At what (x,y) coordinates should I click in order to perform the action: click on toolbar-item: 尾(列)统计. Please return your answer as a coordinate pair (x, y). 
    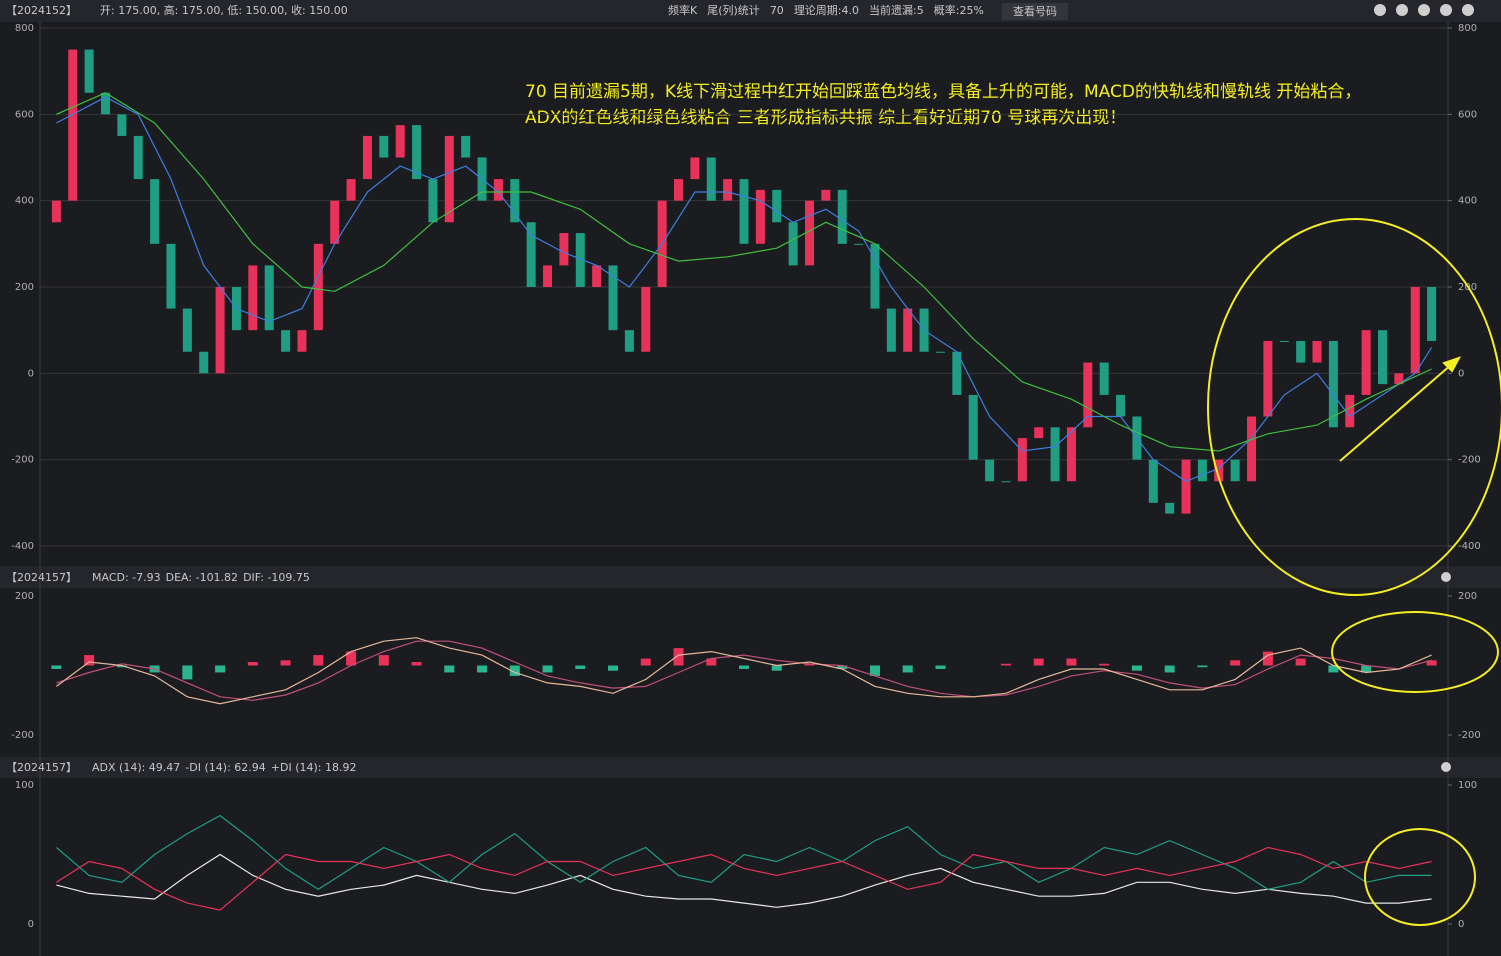
    Looking at the image, I should click on (733, 10).